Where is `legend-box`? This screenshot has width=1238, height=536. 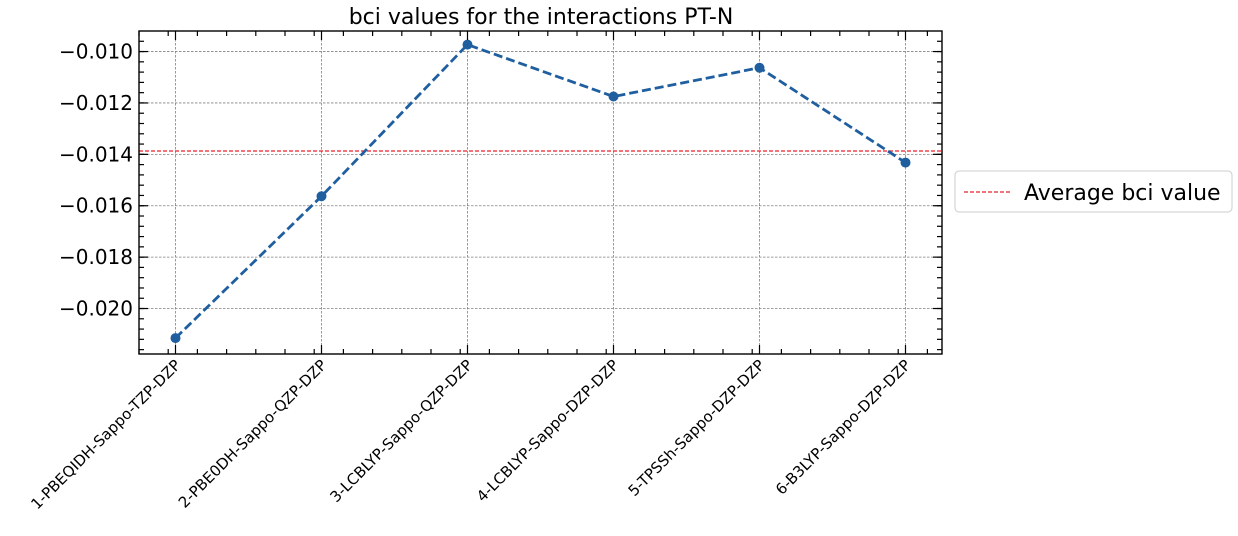
legend-box is located at coordinates (1093, 191).